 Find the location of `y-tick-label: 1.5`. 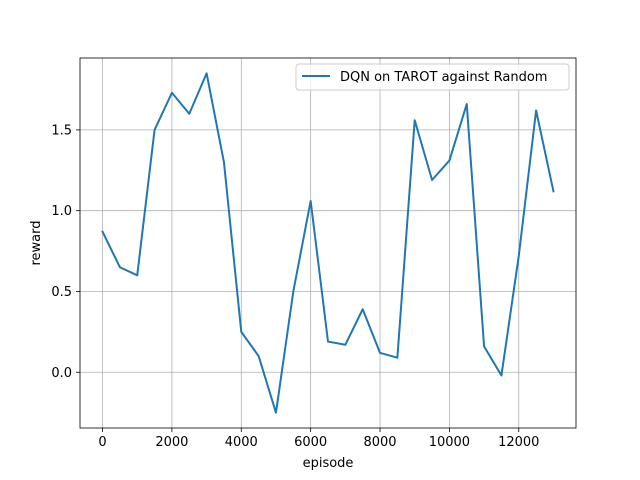

y-tick-label: 1.5 is located at coordinates (61, 130).